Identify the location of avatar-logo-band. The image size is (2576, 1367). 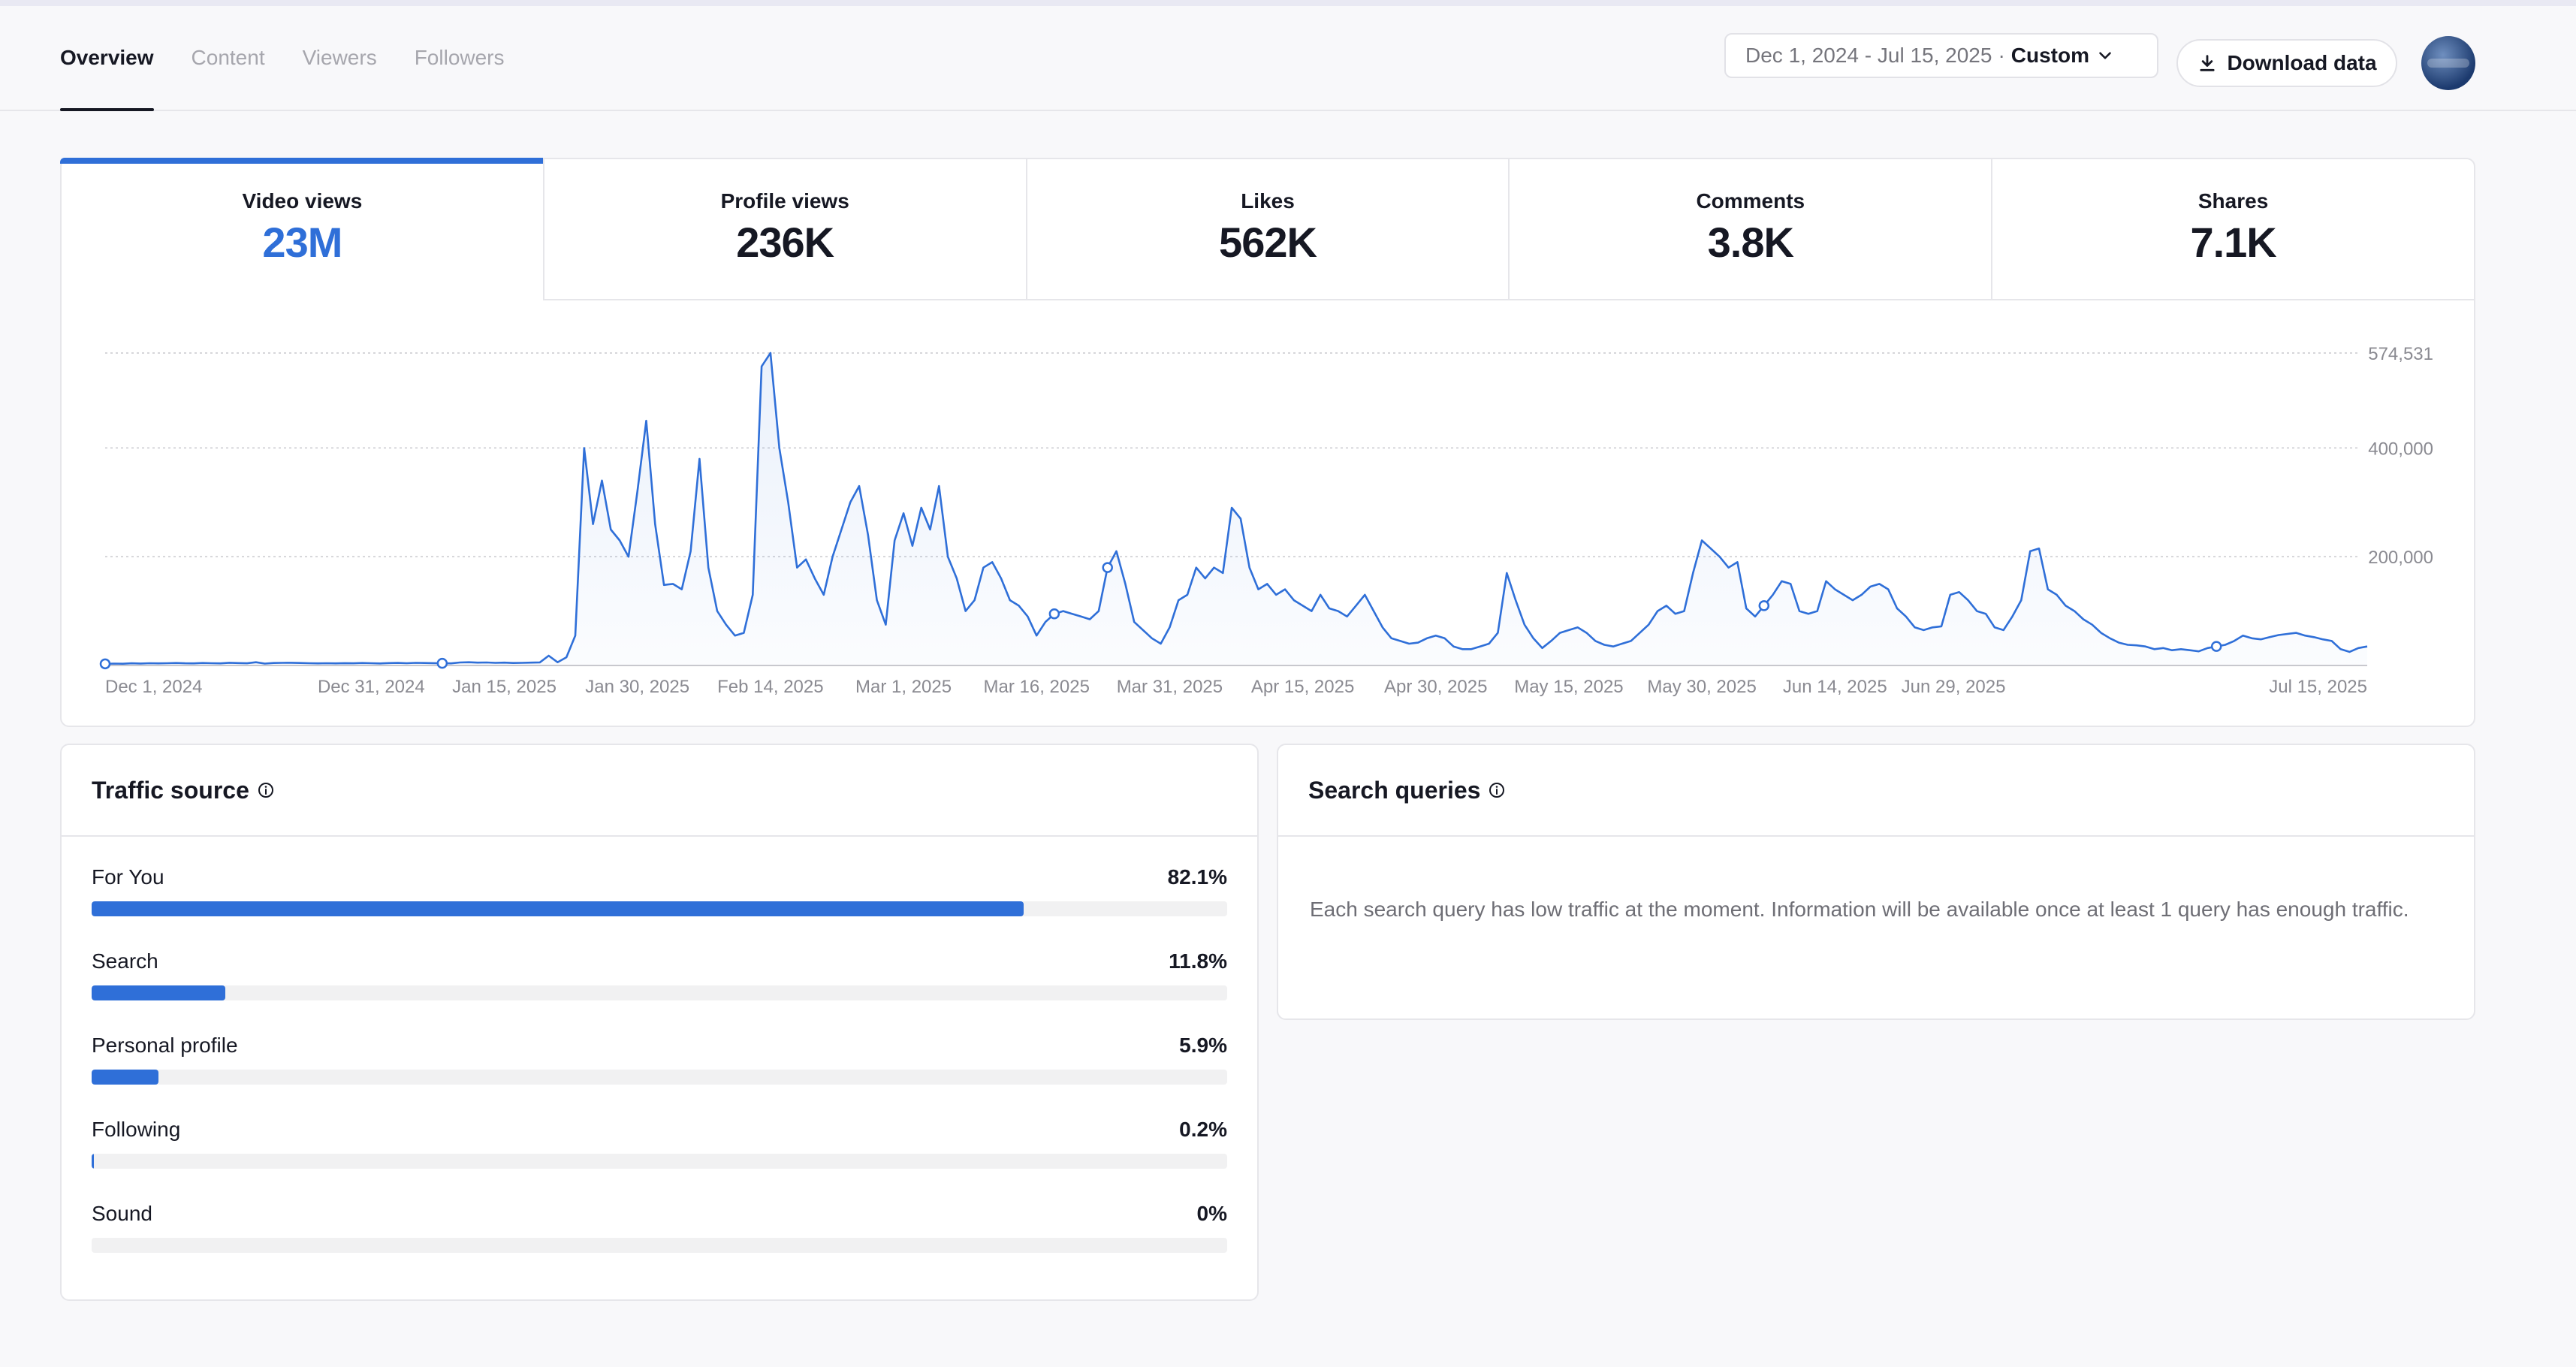
(2448, 63).